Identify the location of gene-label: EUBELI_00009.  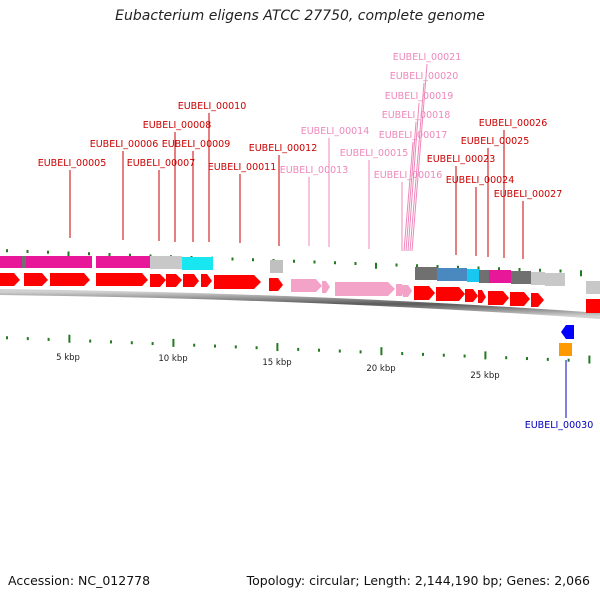
(196, 144).